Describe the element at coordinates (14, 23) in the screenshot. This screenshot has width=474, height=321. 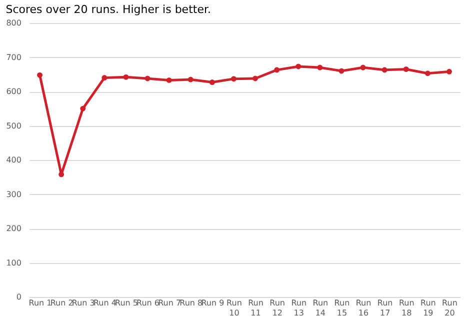
I see `y-tick-label: 800` at that location.